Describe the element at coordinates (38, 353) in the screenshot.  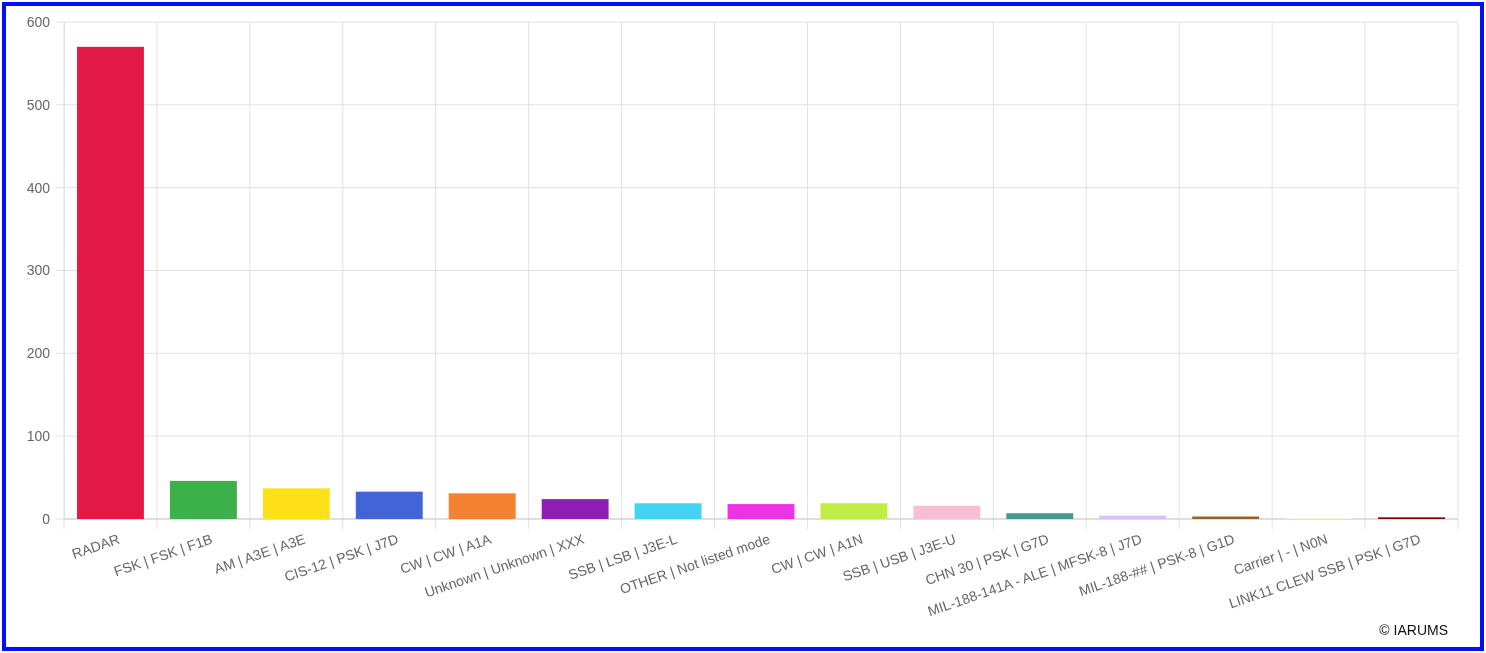
I see `y-tick-label: 200` at that location.